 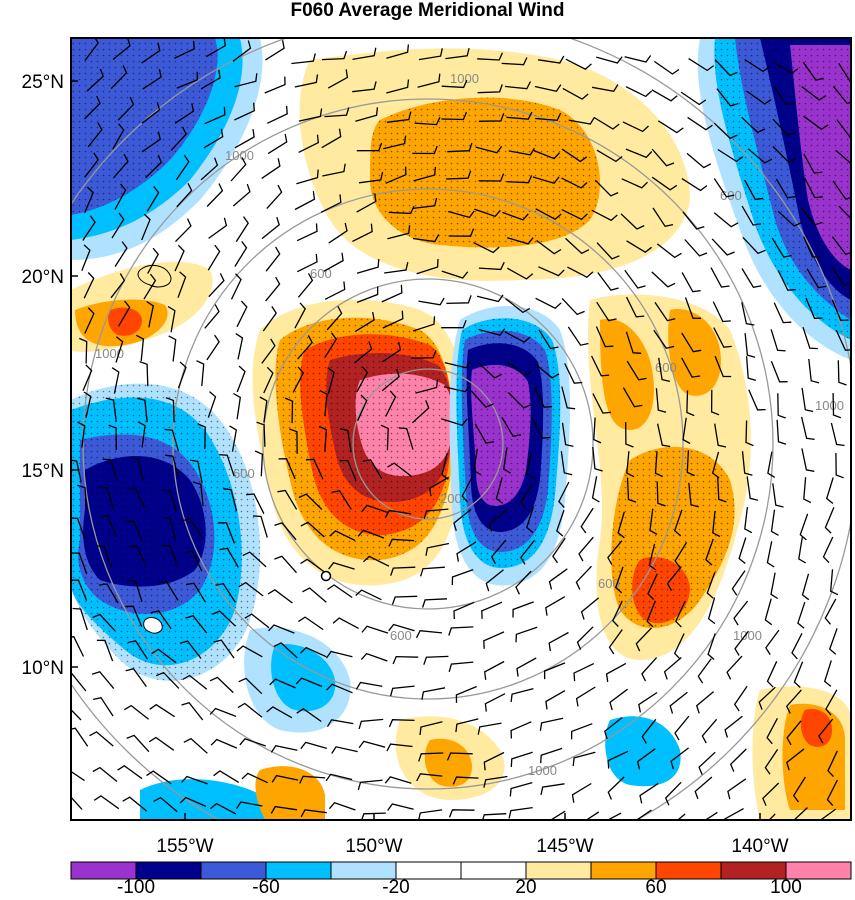 I want to click on ring-label-12: 1000, so click(x=747, y=635).